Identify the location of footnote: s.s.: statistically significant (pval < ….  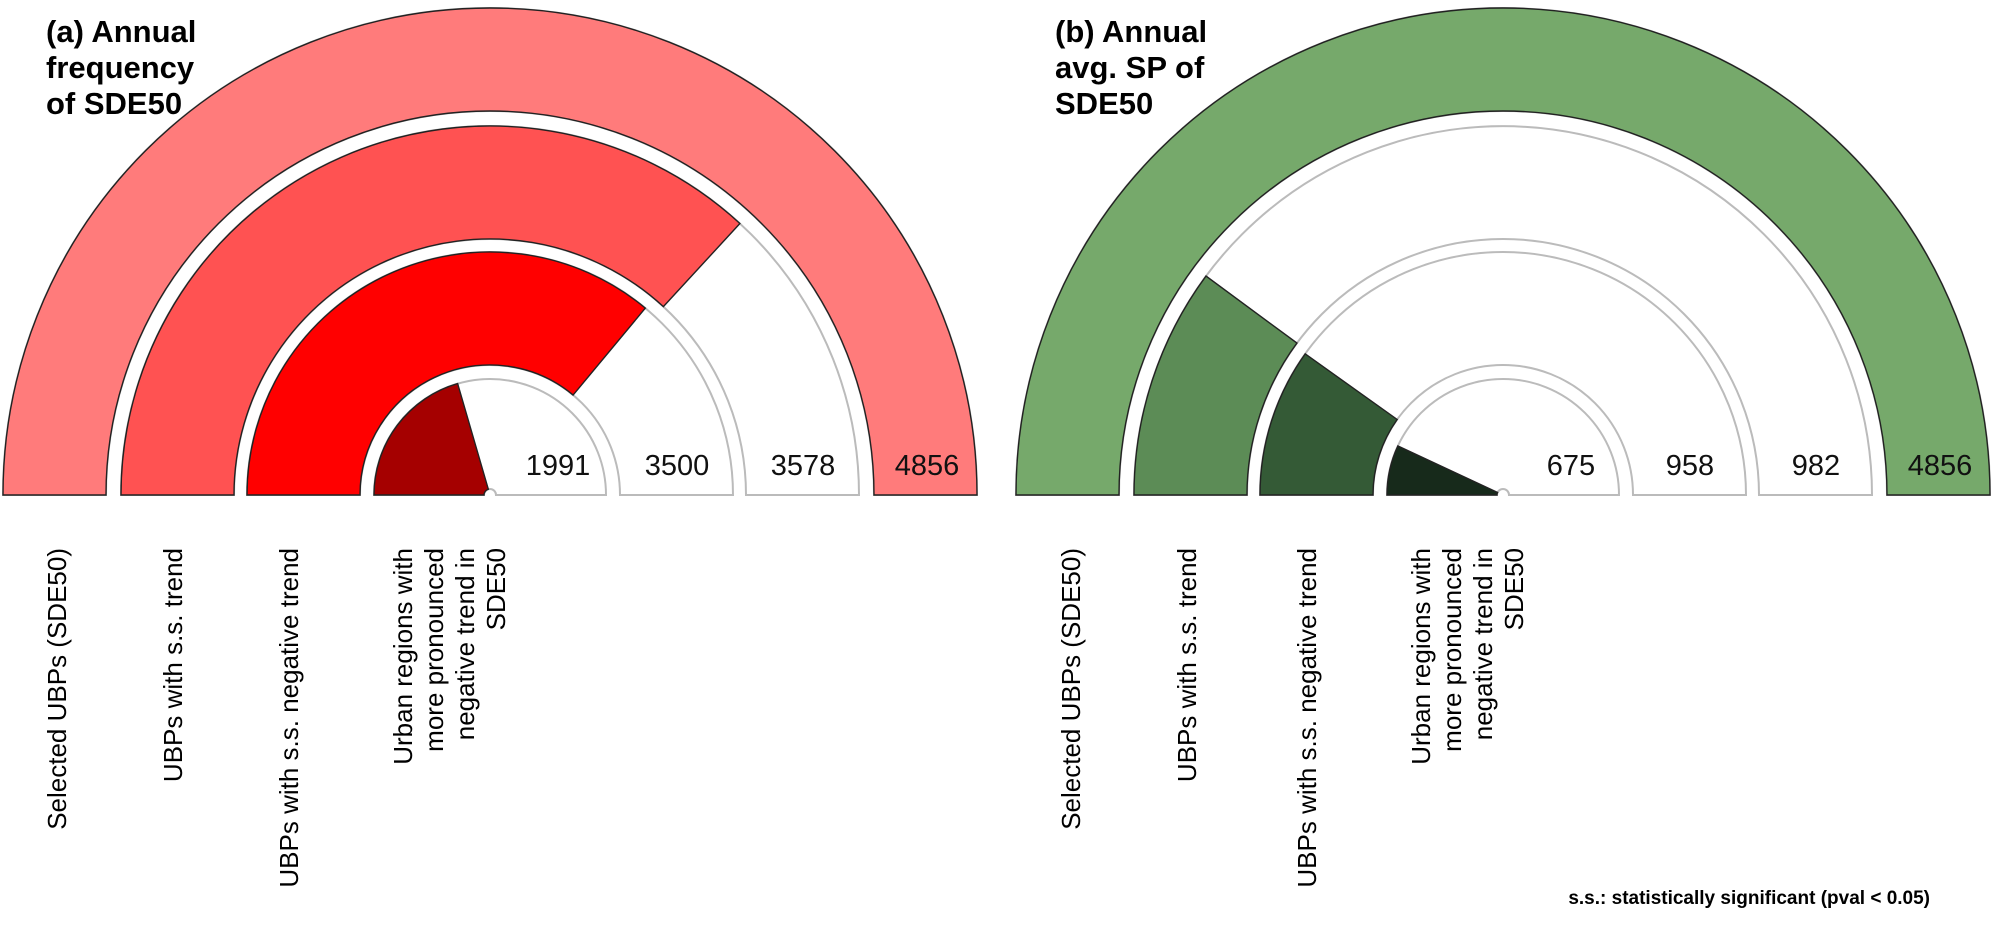
(1749, 898).